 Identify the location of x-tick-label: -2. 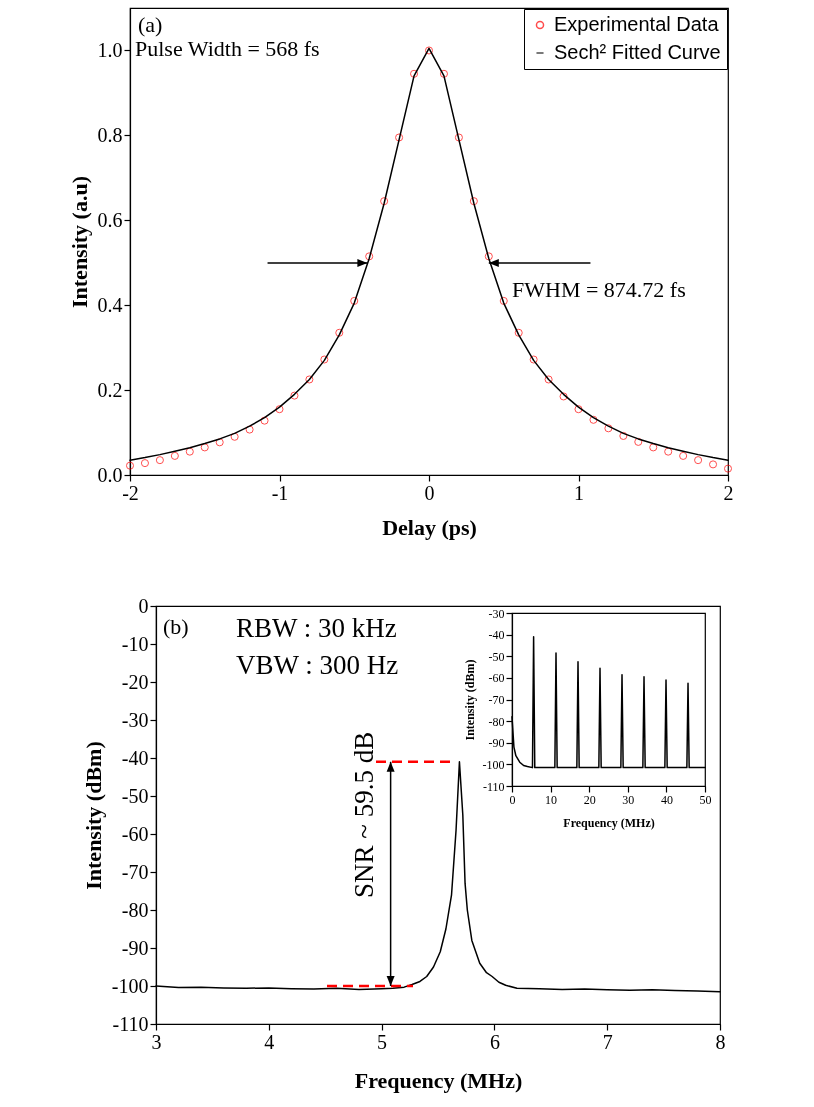
(130, 492).